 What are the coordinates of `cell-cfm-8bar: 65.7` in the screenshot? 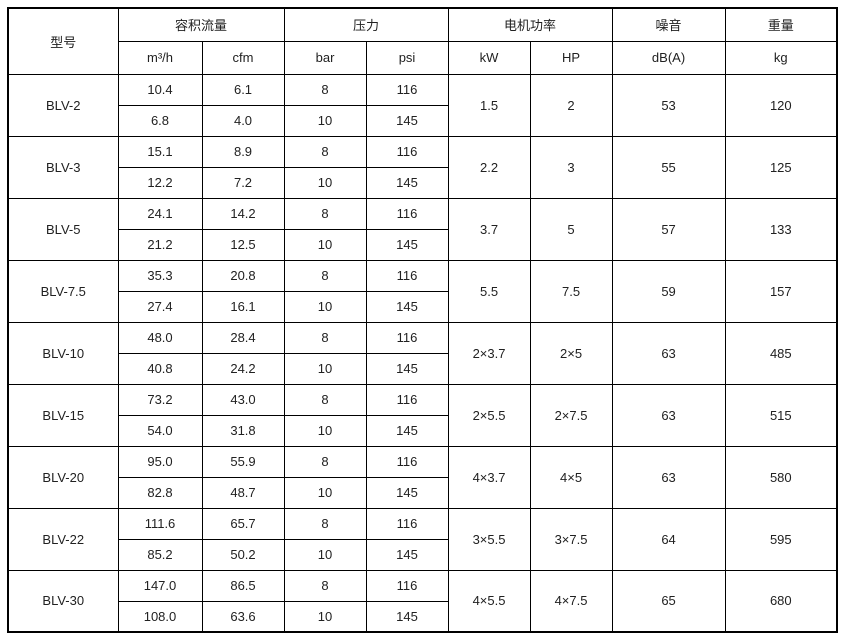 It's located at (243, 523).